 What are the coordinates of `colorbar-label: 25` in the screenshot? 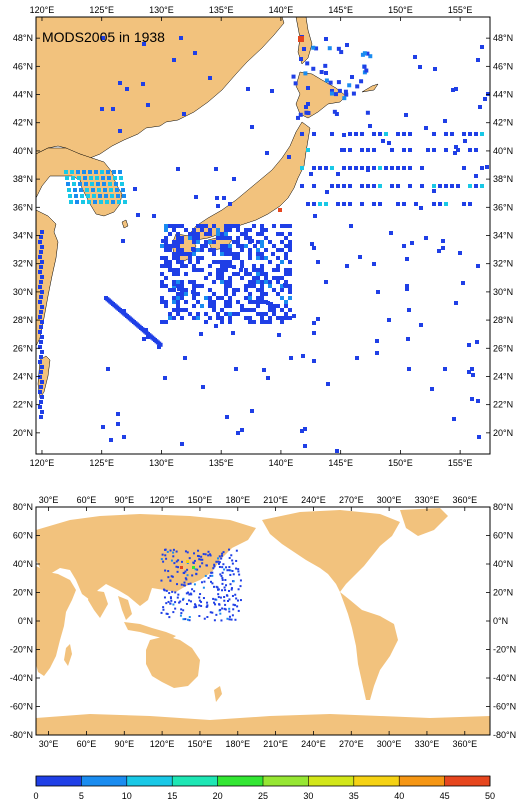 It's located at (263, 796).